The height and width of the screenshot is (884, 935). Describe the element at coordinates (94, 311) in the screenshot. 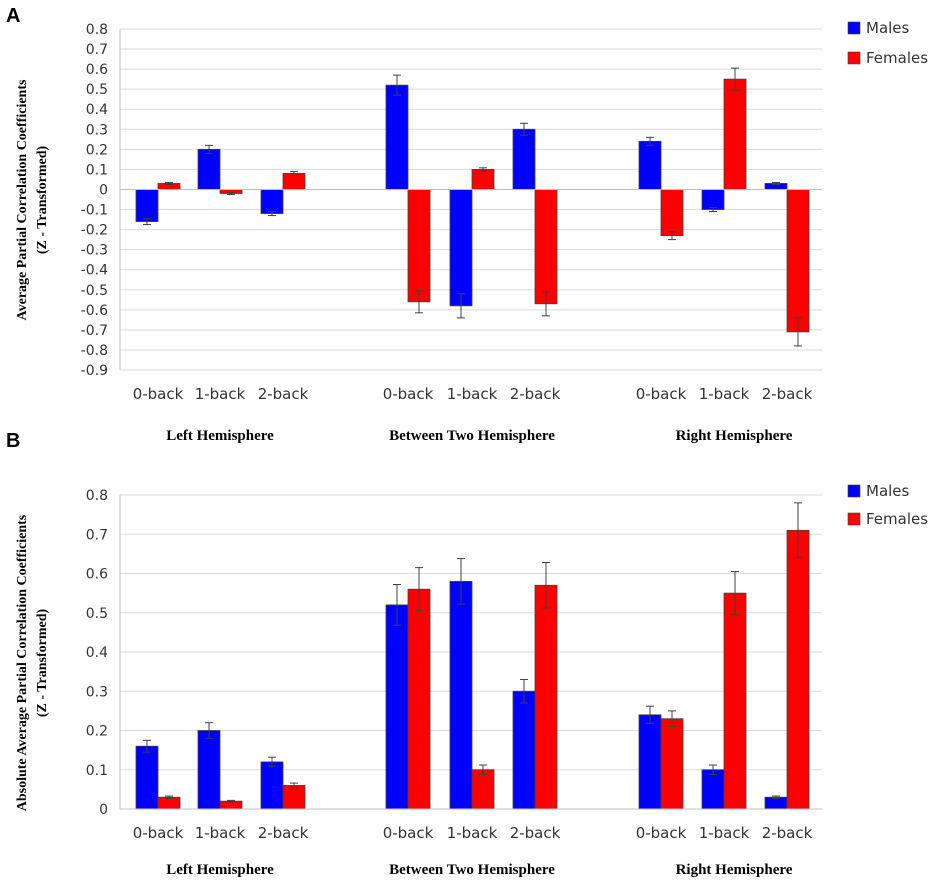

I see `y-tick-label: -0.6` at that location.